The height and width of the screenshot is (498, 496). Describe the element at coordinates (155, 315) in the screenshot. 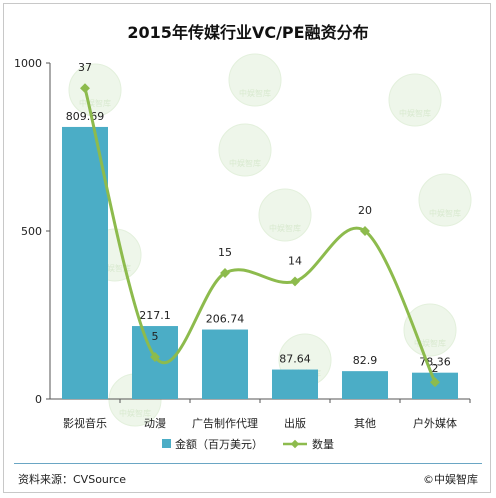

I see `bar-data-label: 217.1` at that location.